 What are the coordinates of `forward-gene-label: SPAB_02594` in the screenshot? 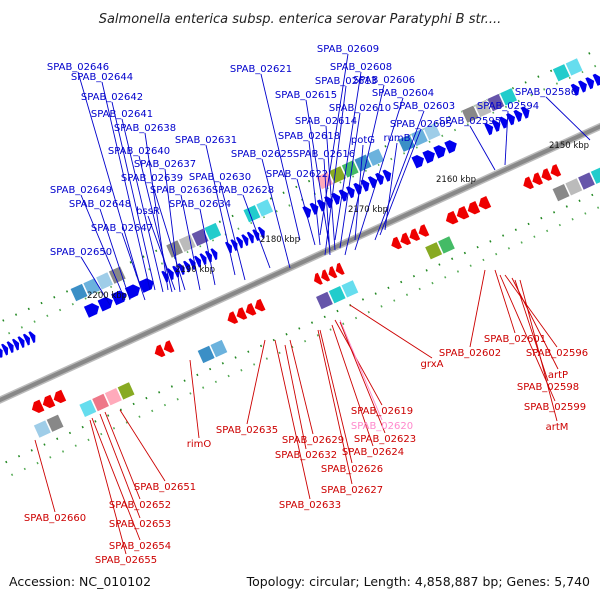 It's located at (508, 106).